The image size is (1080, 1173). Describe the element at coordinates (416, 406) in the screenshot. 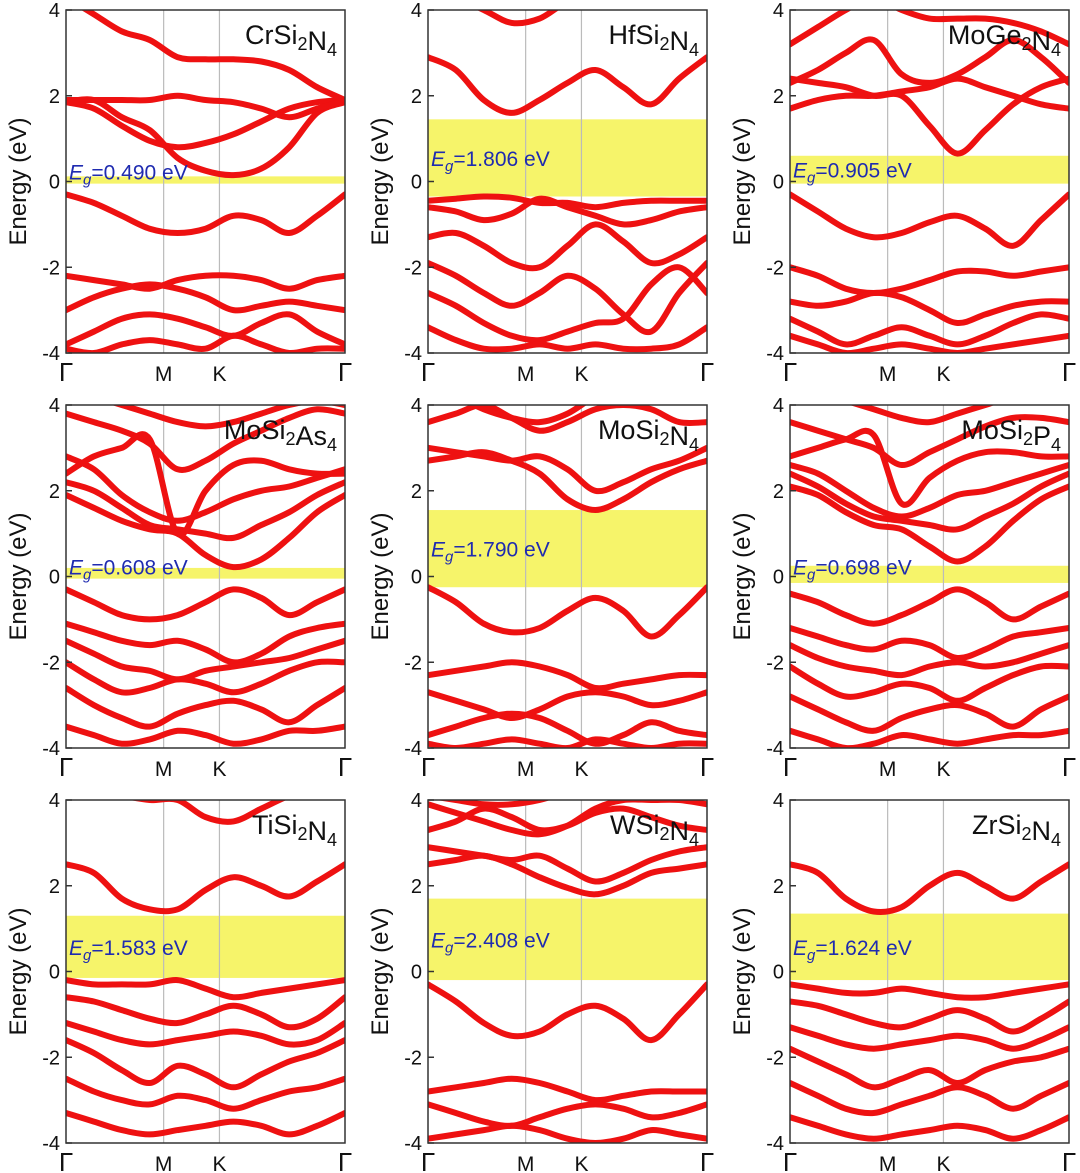

I see `y-tick-label: 4` at that location.